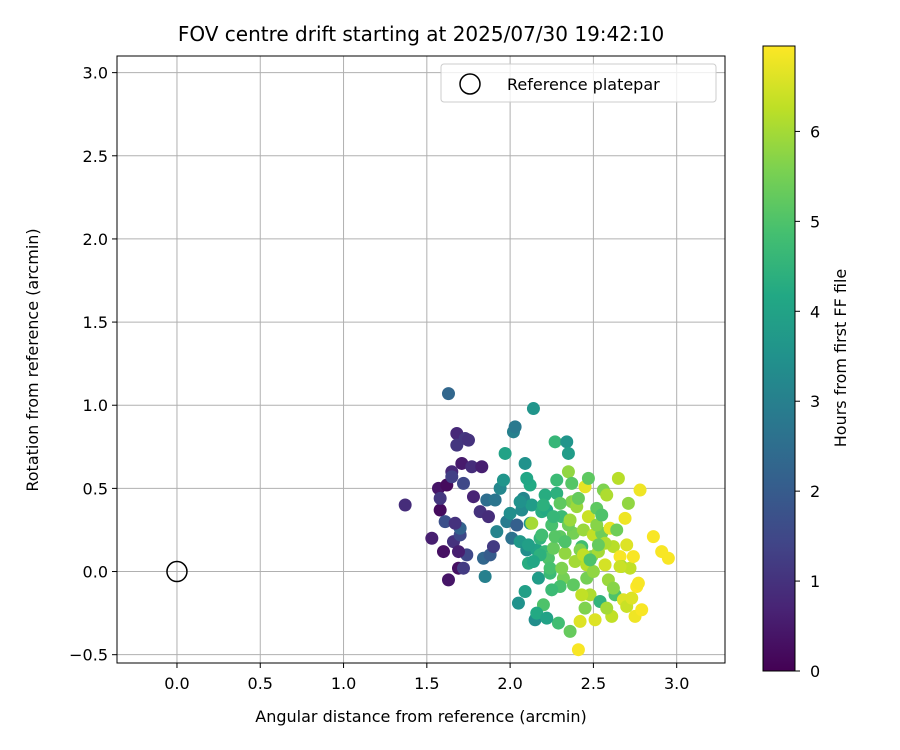 This screenshot has width=900, height=750. I want to click on y-tick-label: 1.5, so click(95, 322).